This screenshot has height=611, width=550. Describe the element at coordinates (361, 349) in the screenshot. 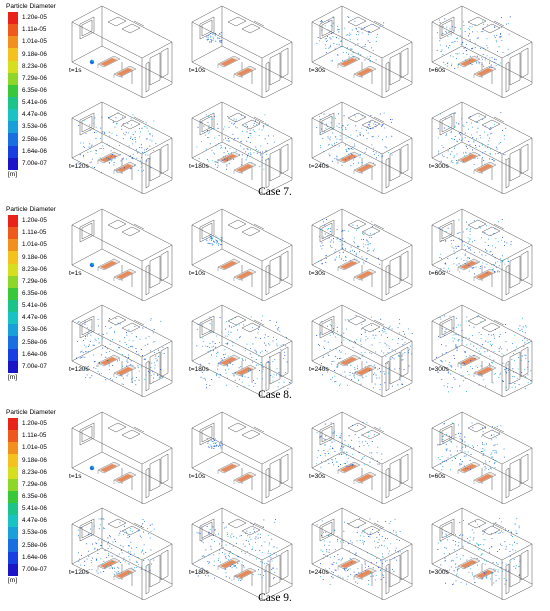

I see `simulation-panel: t=240s` at that location.